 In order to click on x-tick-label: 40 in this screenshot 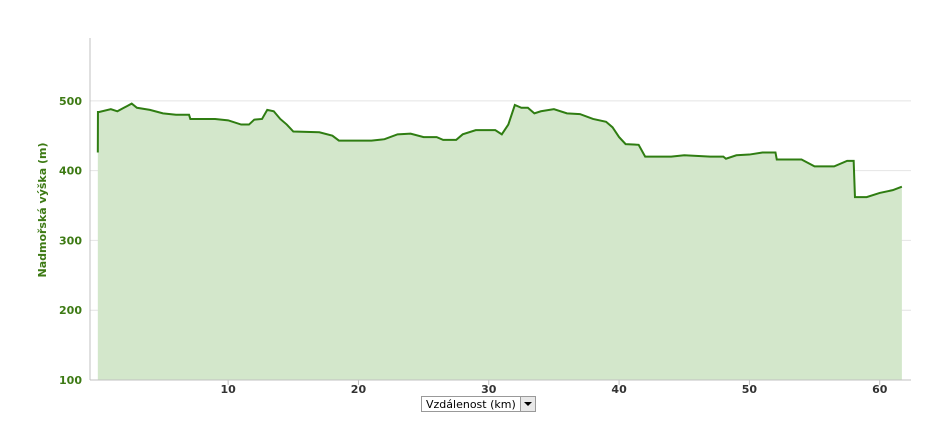, I will do `click(619, 389)`.